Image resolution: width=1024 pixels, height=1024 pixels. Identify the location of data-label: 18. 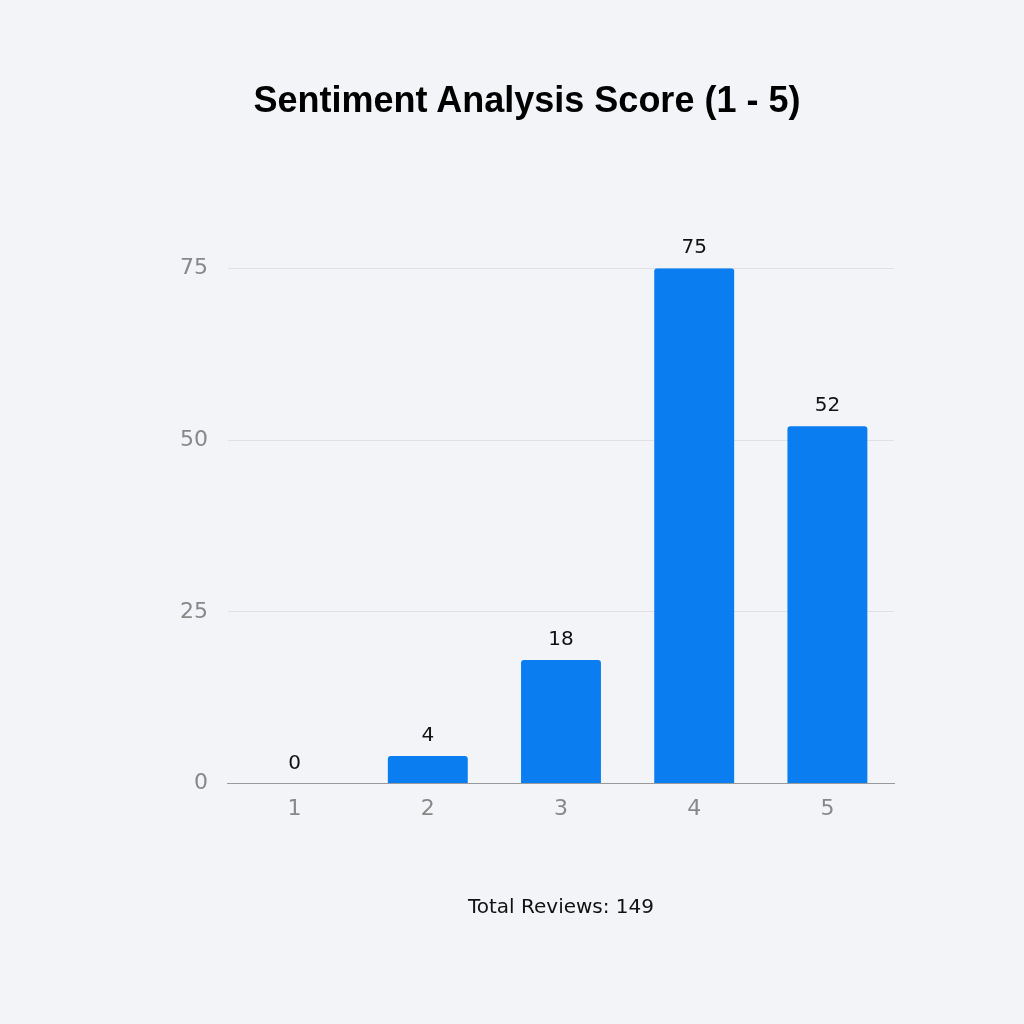
(561, 638).